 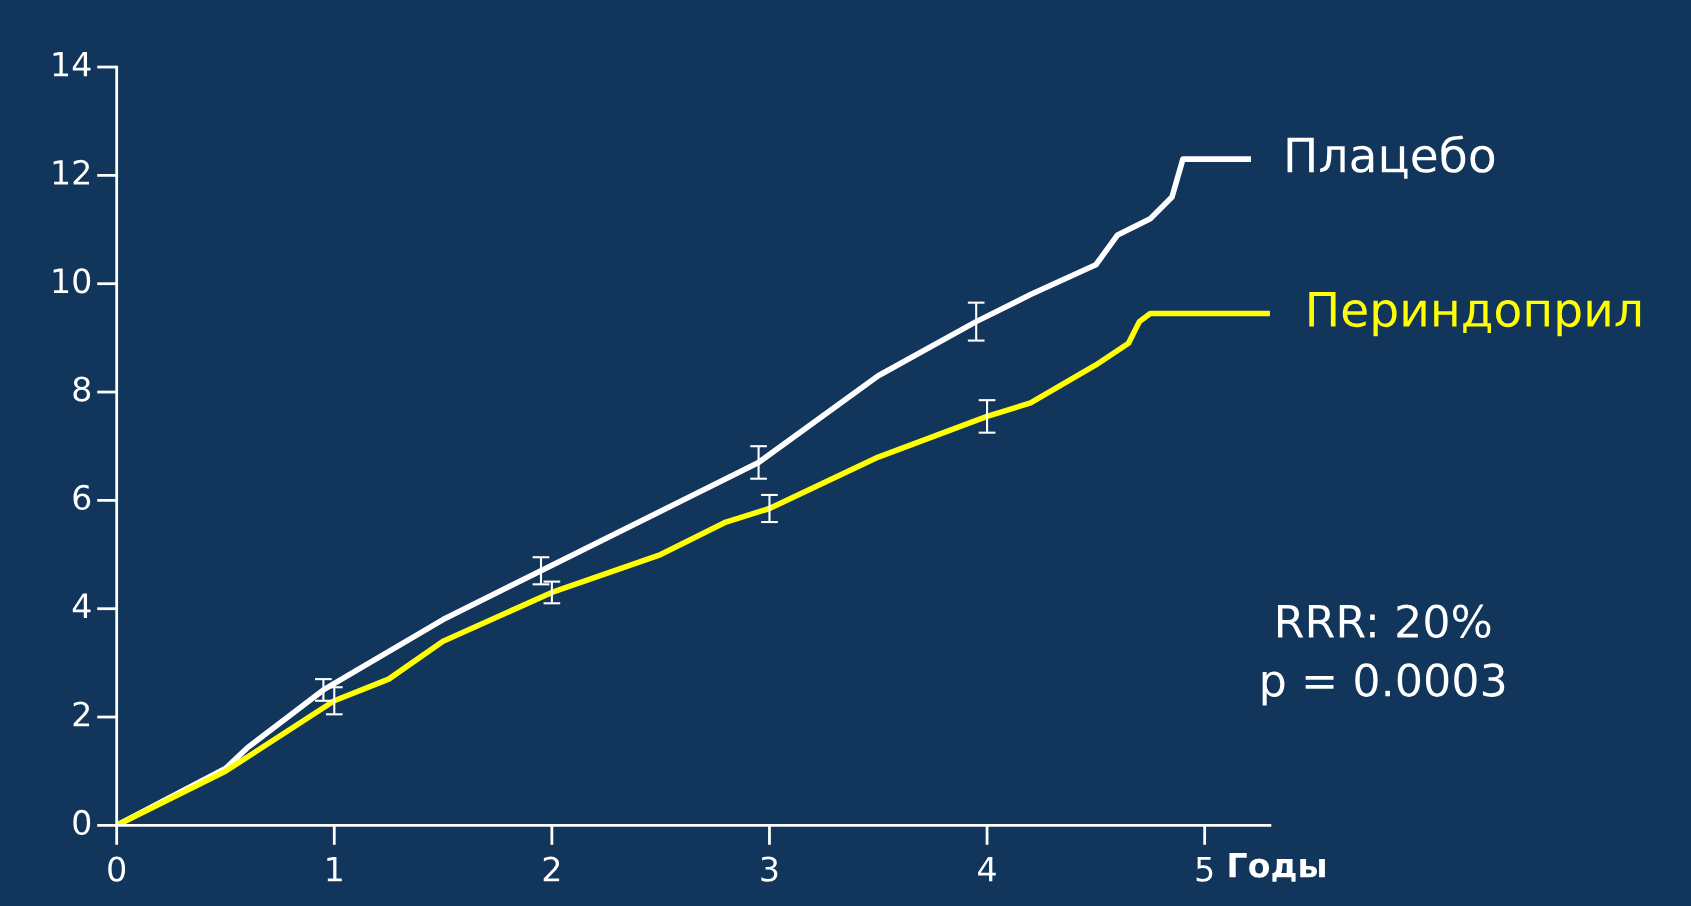 I want to click on y-tick-label: 4, so click(x=81, y=605).